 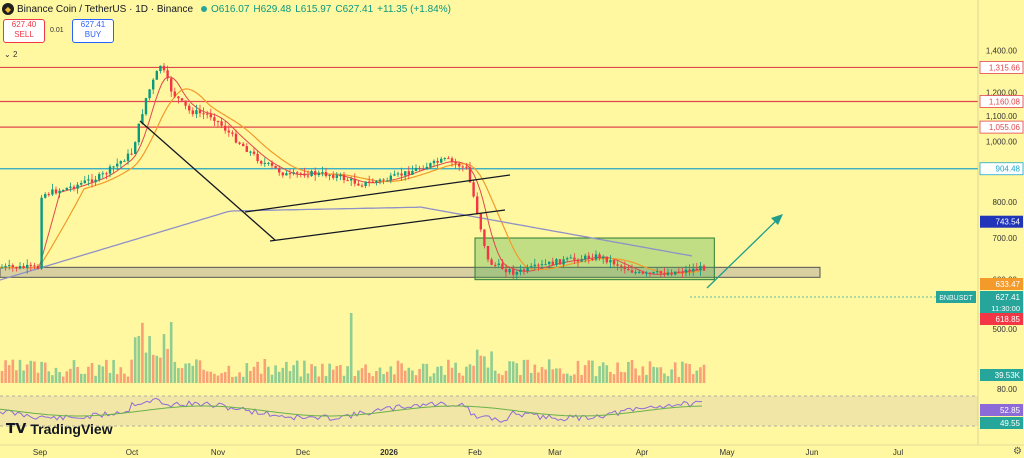 What do you see at coordinates (1005, 101) in the screenshot?
I see `level-price-tag: 1,160.08` at bounding box center [1005, 101].